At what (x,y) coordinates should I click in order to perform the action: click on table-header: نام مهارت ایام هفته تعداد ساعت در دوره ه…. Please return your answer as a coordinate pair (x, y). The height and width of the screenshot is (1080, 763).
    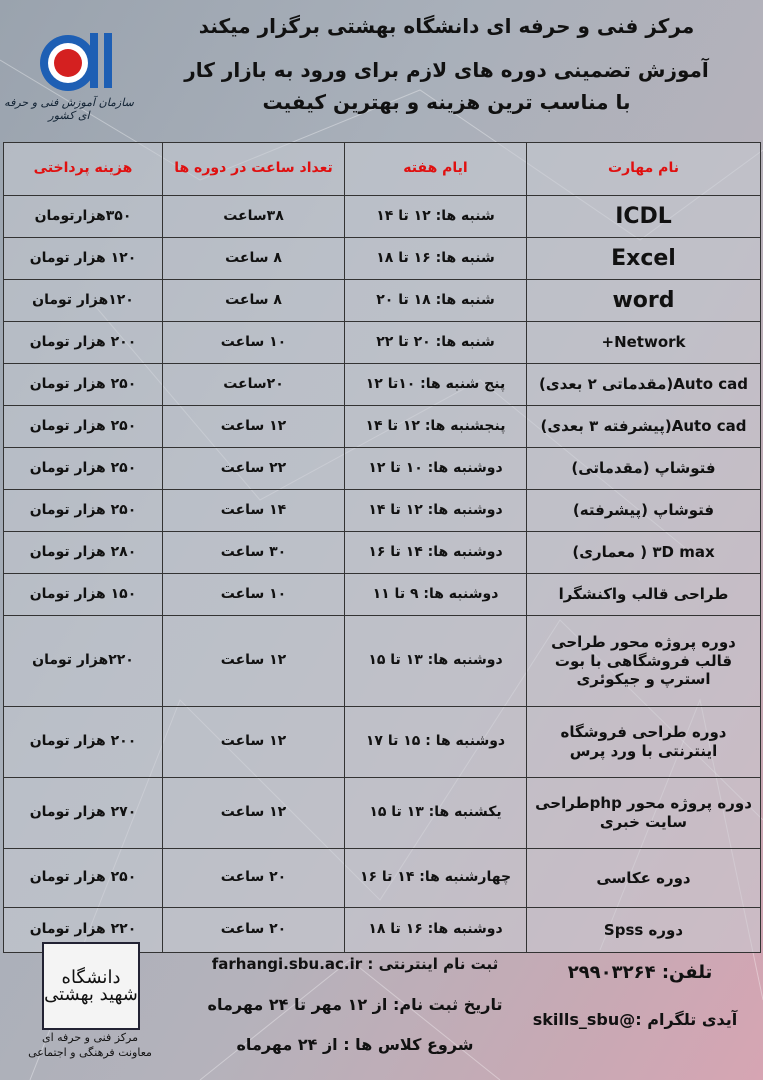
    Looking at the image, I should click on (382, 169).